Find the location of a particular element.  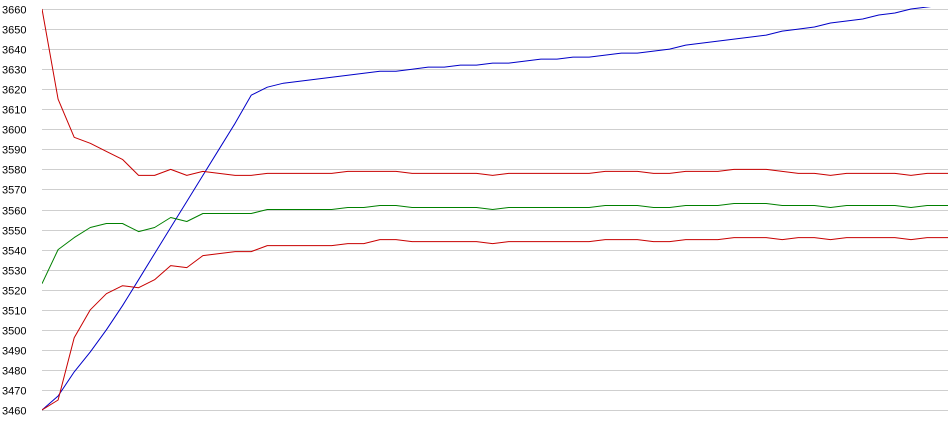

y-tick-label: 3590 is located at coordinates (14, 151).